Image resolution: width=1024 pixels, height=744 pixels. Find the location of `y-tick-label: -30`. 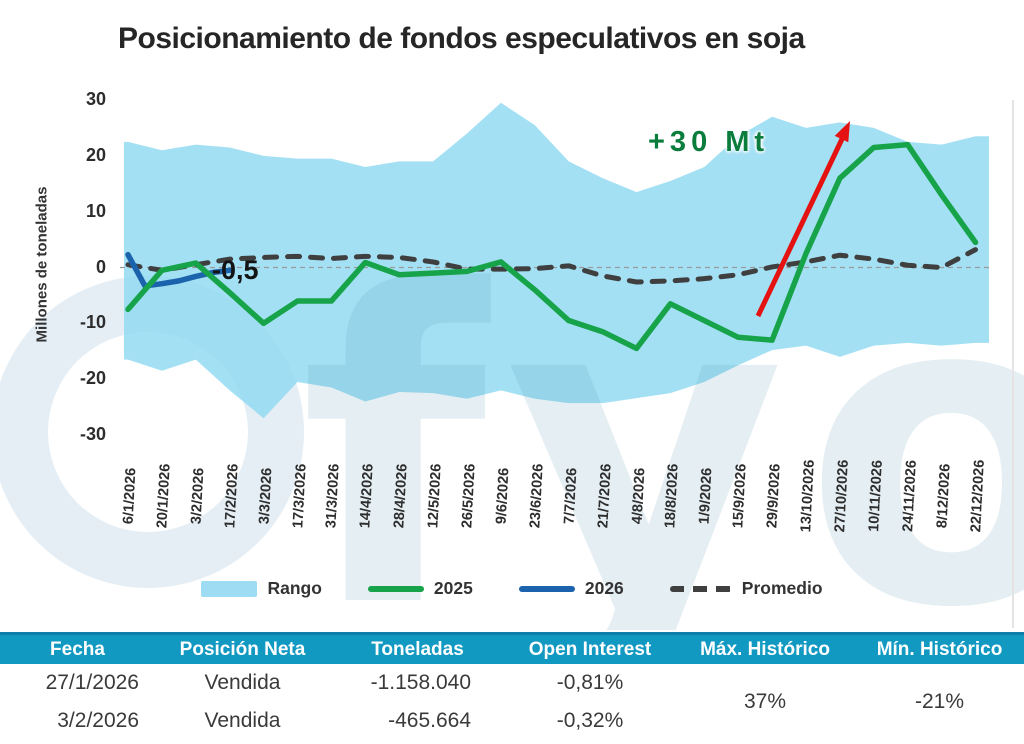

y-tick-label: -30 is located at coordinates (92, 433).